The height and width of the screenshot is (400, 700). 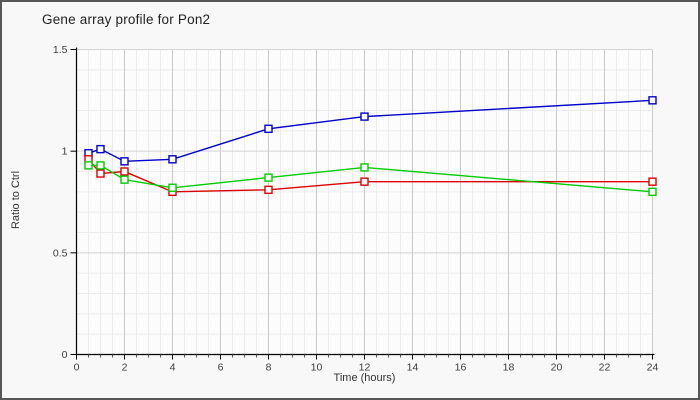 I want to click on x-tick-label: 14, so click(x=413, y=368).